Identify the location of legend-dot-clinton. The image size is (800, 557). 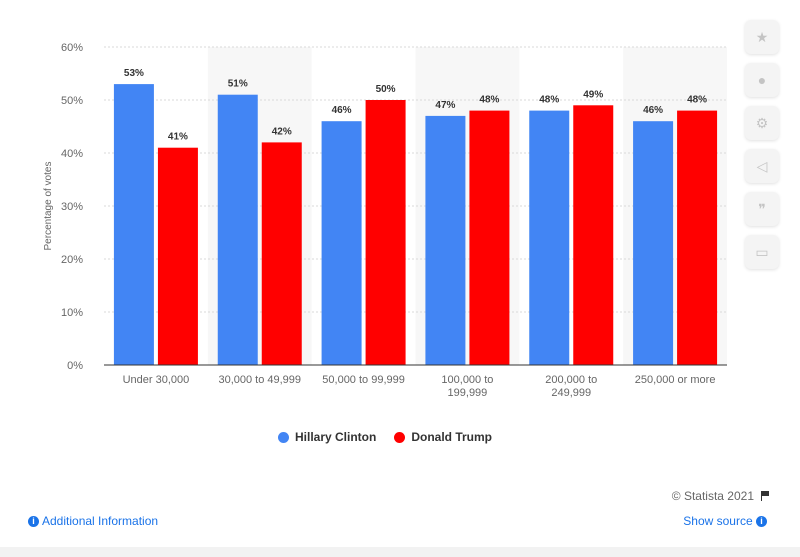
(283, 437).